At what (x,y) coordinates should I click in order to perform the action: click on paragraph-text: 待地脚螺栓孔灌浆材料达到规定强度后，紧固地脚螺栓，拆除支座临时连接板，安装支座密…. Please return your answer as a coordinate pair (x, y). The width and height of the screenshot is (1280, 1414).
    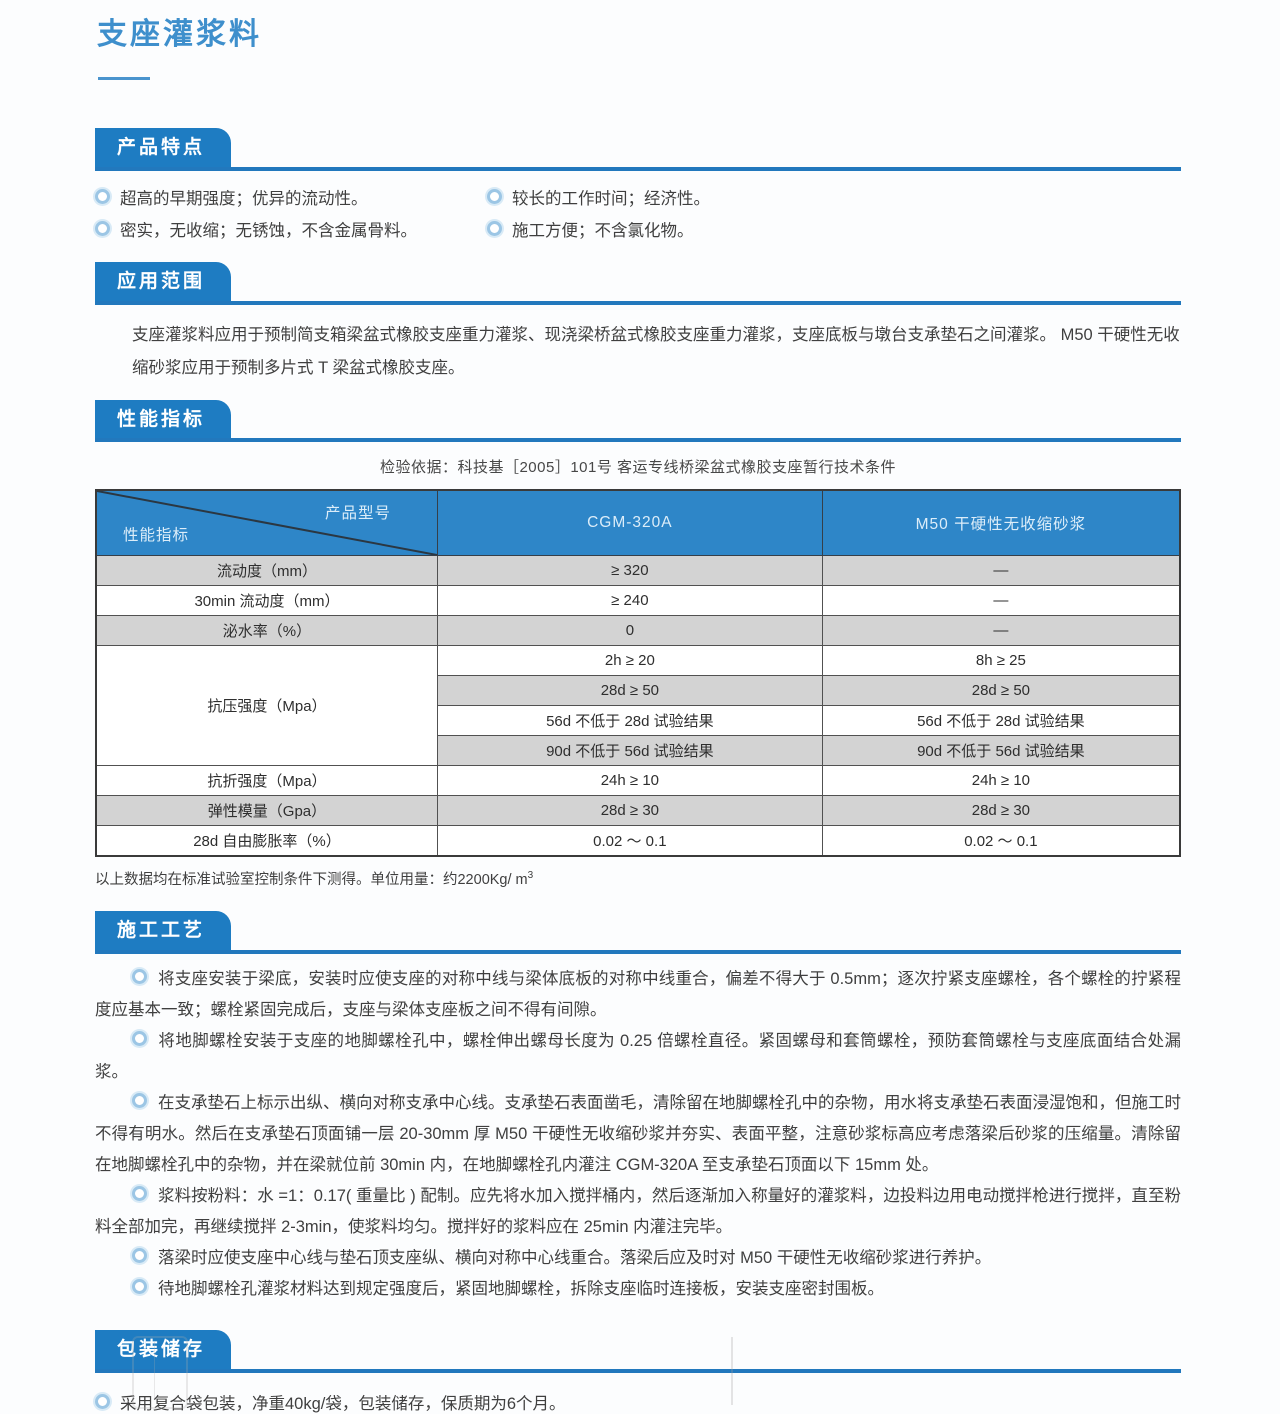
    Looking at the image, I should click on (521, 1289).